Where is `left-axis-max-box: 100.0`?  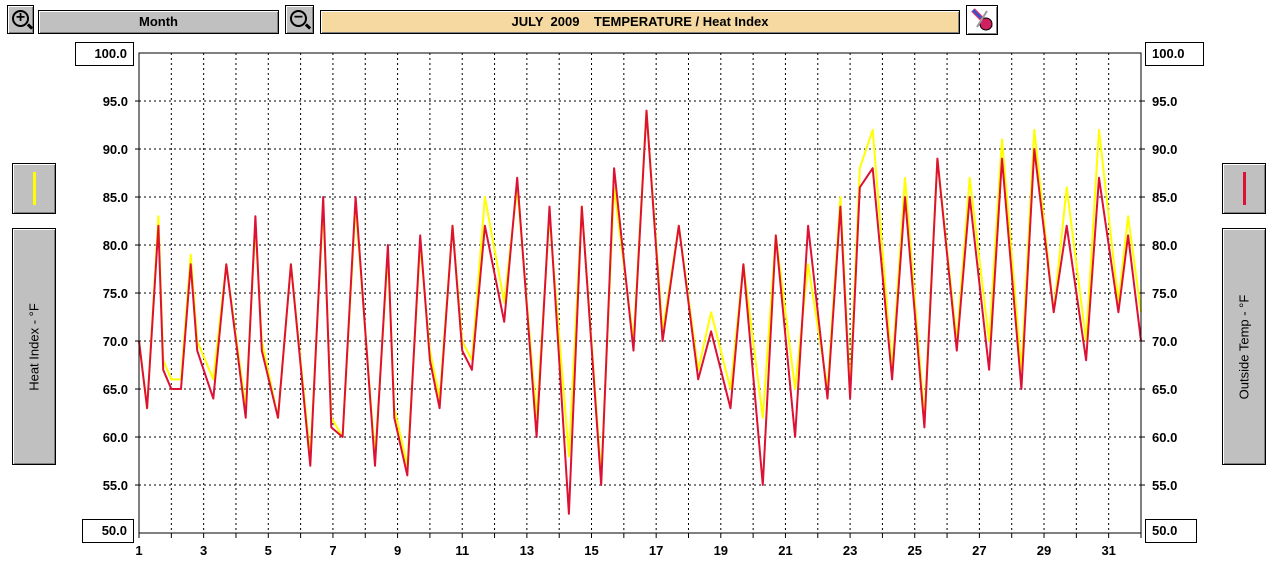
left-axis-max-box: 100.0 is located at coordinates (104, 54).